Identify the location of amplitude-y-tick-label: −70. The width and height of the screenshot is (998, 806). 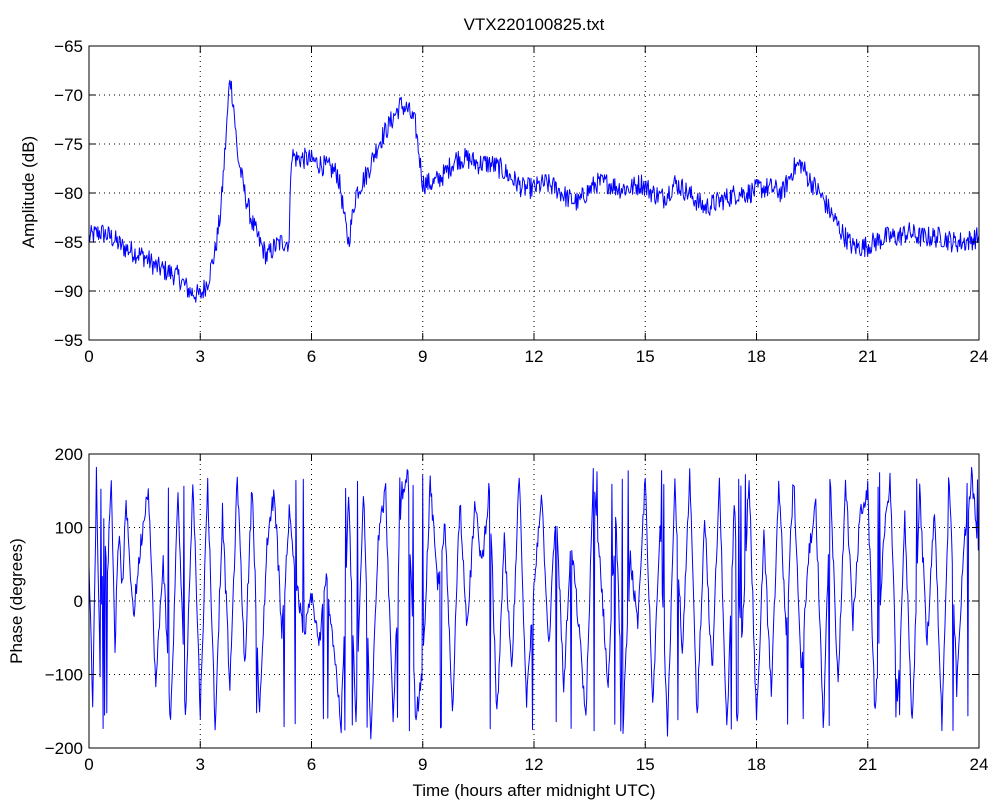
(68, 95).